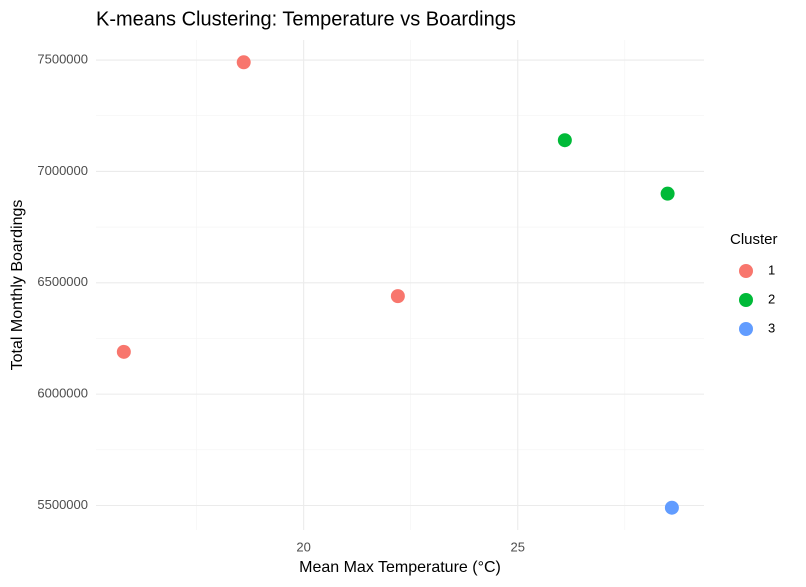 The width and height of the screenshot is (806, 587). What do you see at coordinates (771, 269) in the screenshot?
I see `legend-label: 1` at bounding box center [771, 269].